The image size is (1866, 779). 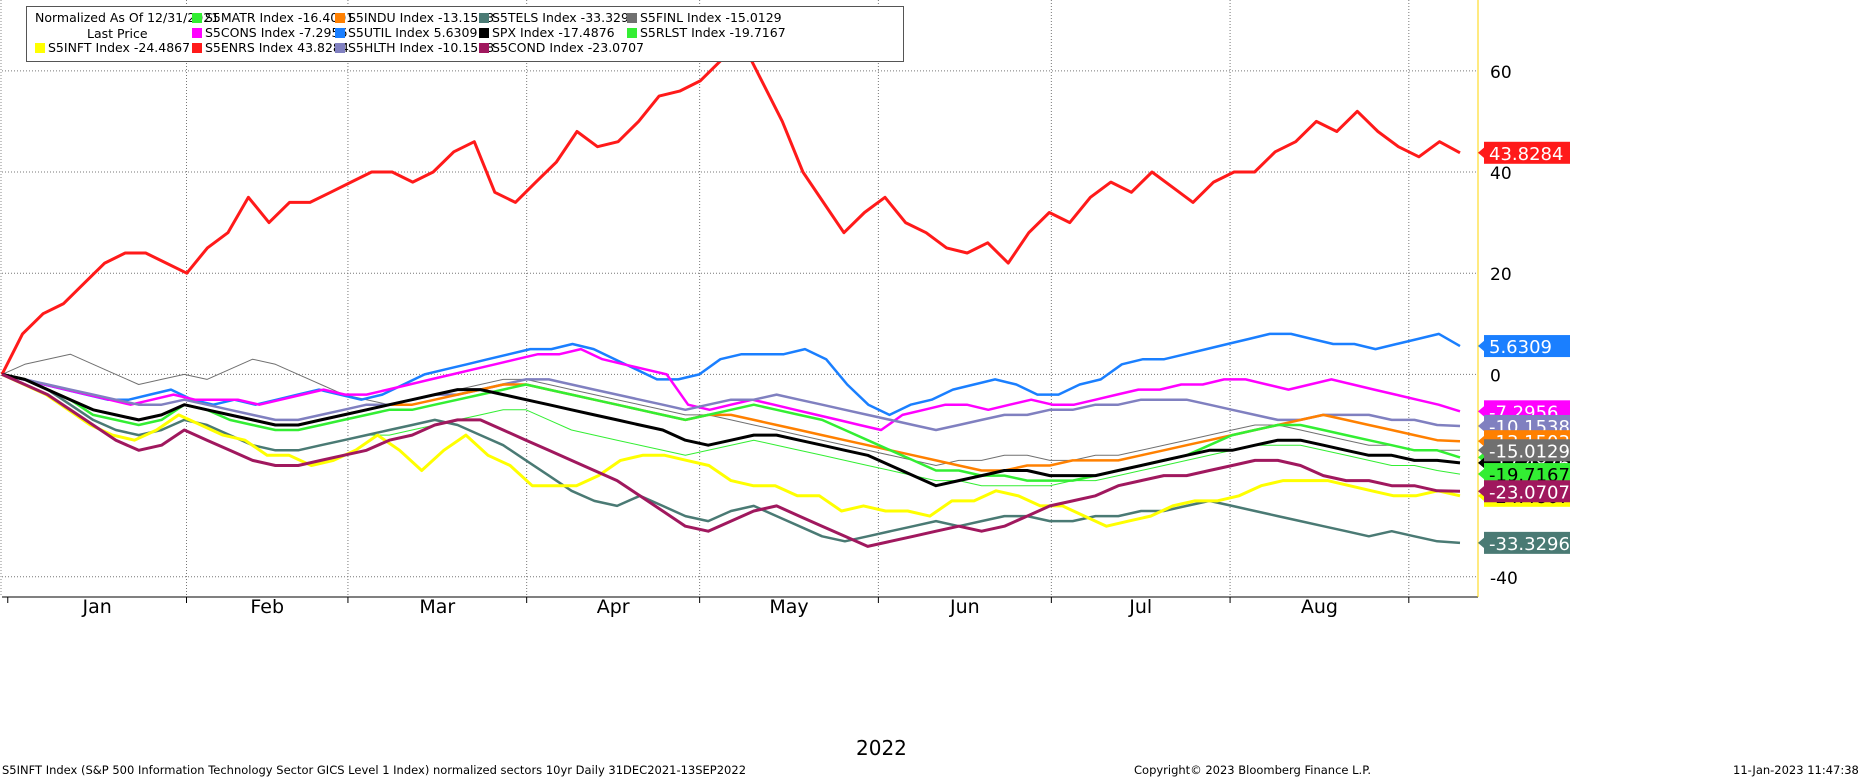 I want to click on legend-label: S5FINL Index -15.0129, so click(x=711, y=17).